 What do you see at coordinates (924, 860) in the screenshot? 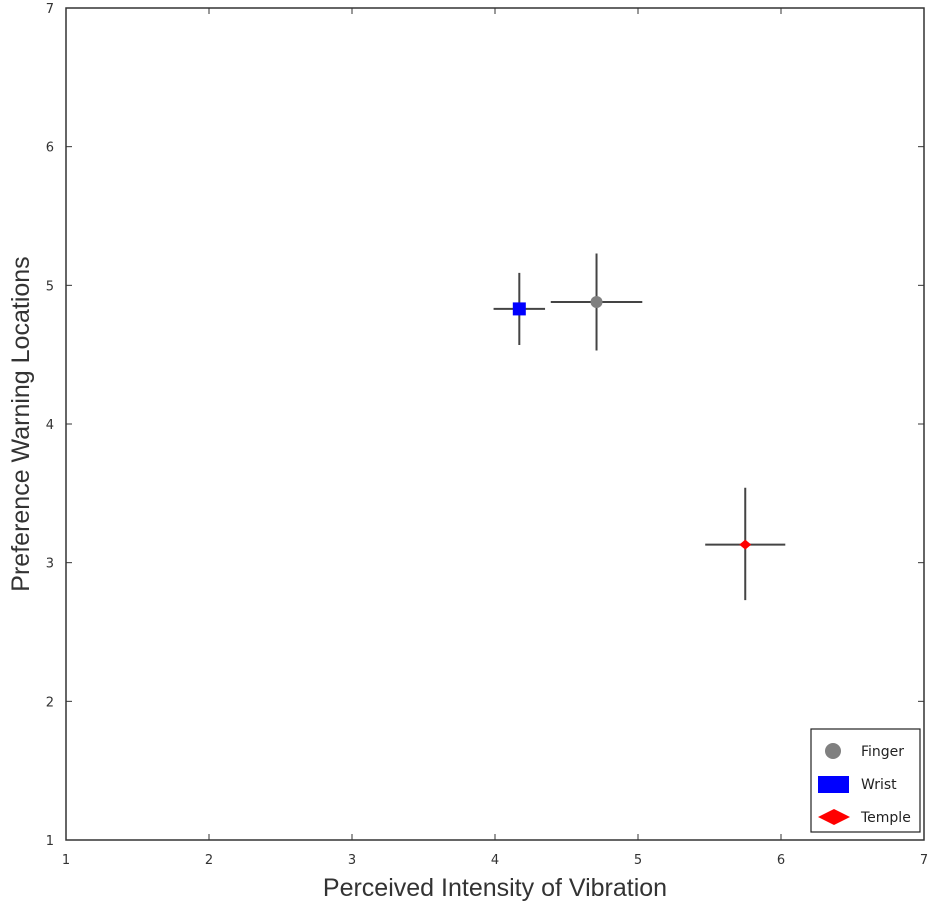
I see `x-tick-label: 7` at bounding box center [924, 860].